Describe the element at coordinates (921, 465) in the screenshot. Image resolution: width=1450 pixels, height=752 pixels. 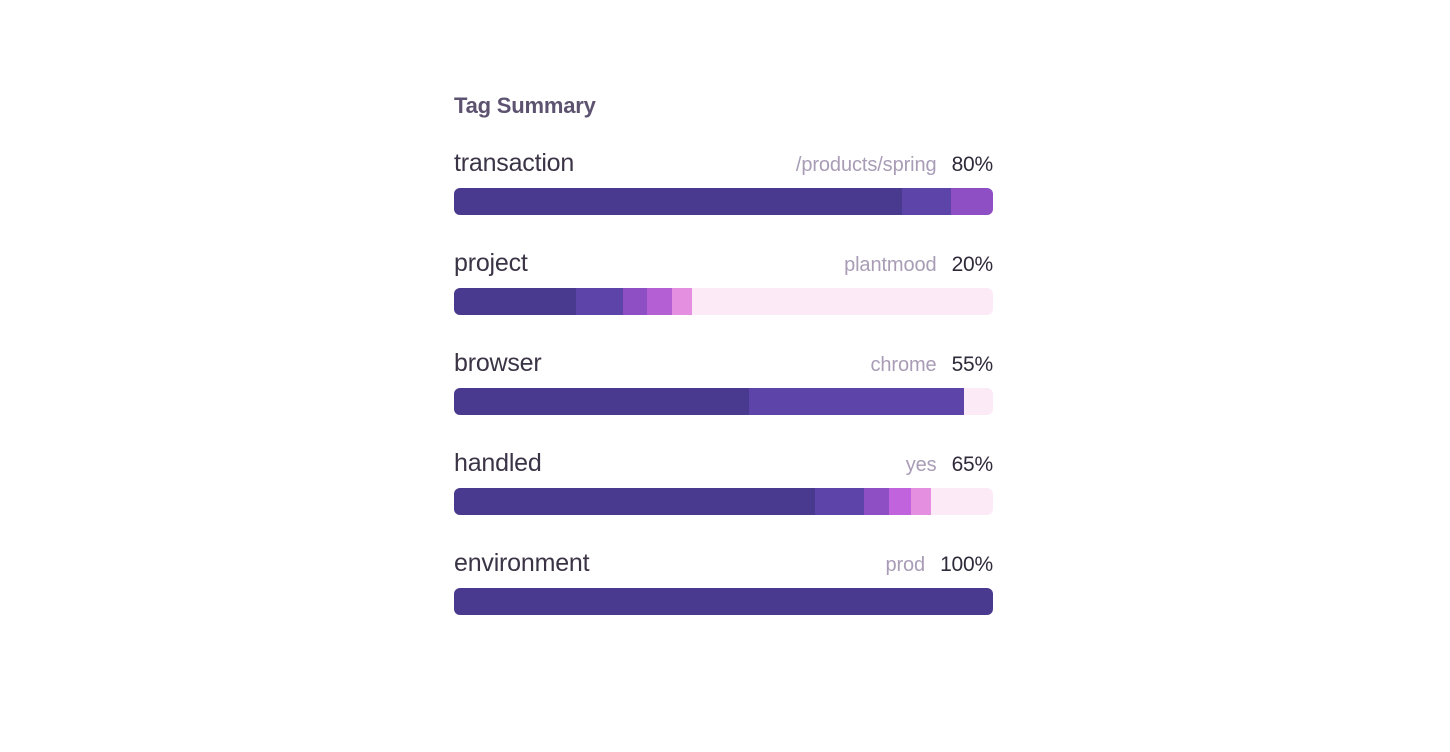
I see `tag-top-value: yes` at that location.